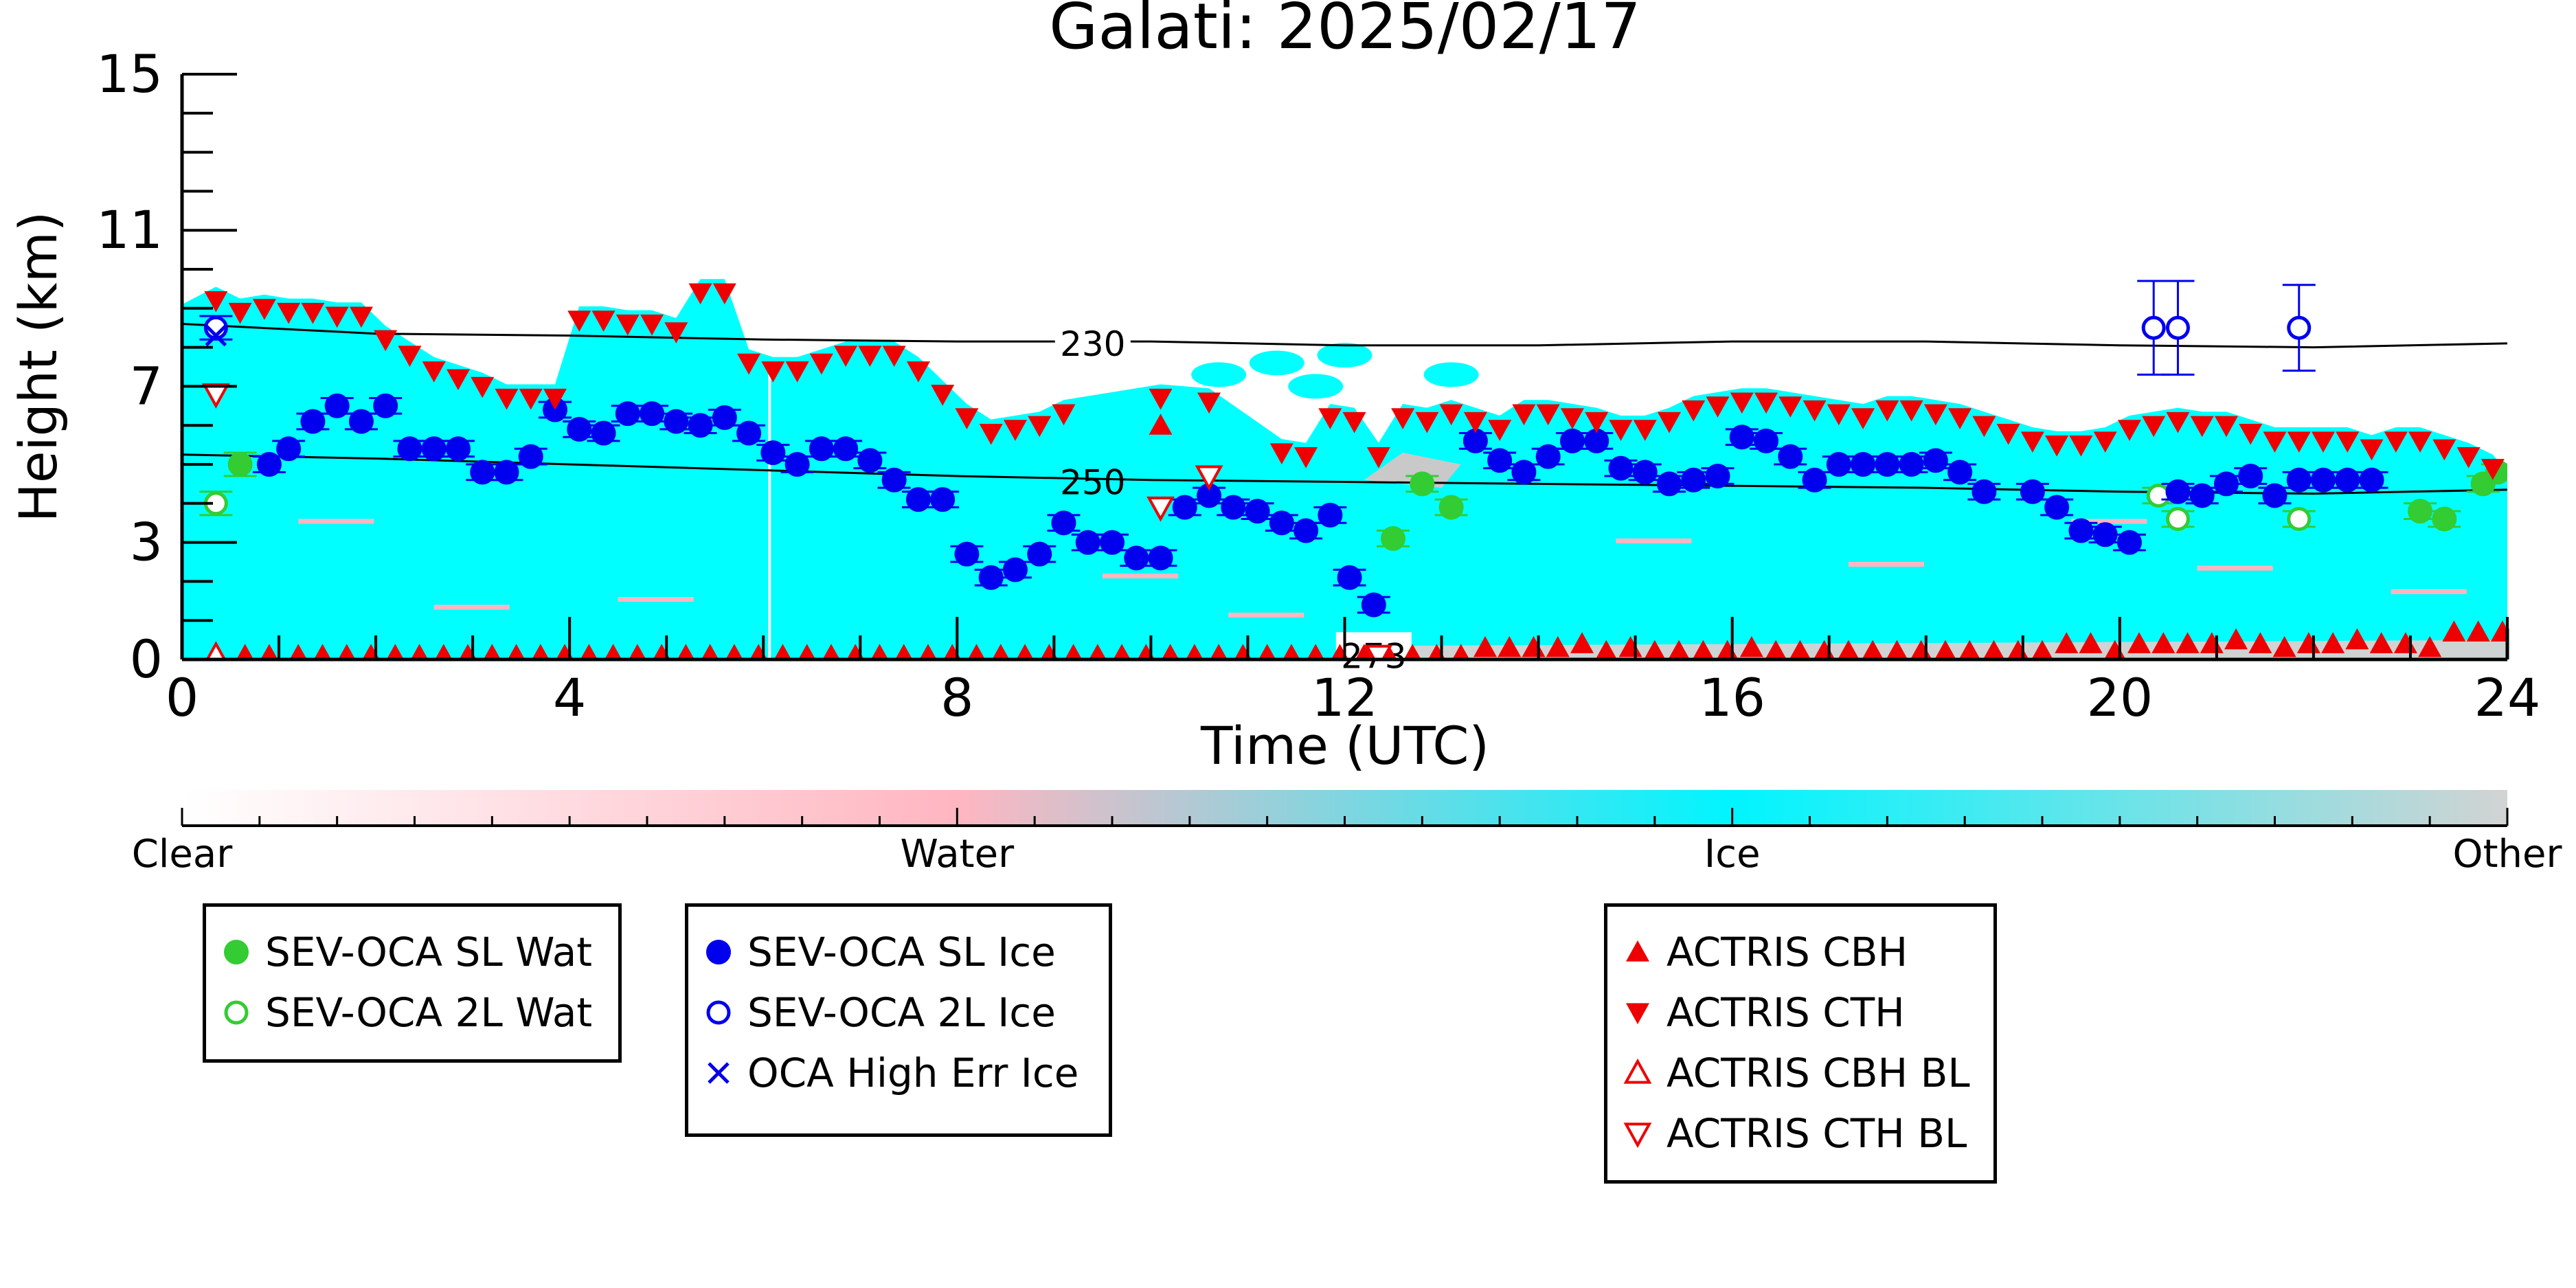 The height and width of the screenshot is (1288, 2576). What do you see at coordinates (1092, 344) in the screenshot?
I see `isotherm-label-230: 230` at bounding box center [1092, 344].